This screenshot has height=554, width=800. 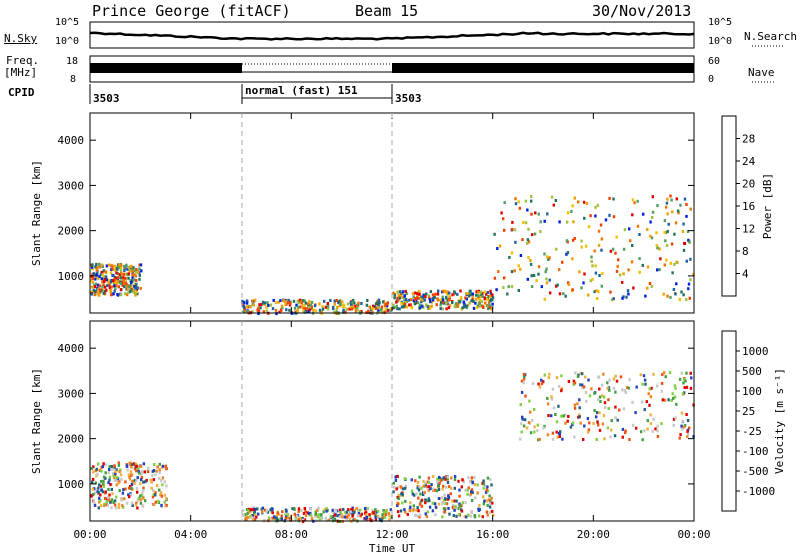 What do you see at coordinates (21, 38) in the screenshot?
I see `n-sky-label: N.Sky` at bounding box center [21, 38].